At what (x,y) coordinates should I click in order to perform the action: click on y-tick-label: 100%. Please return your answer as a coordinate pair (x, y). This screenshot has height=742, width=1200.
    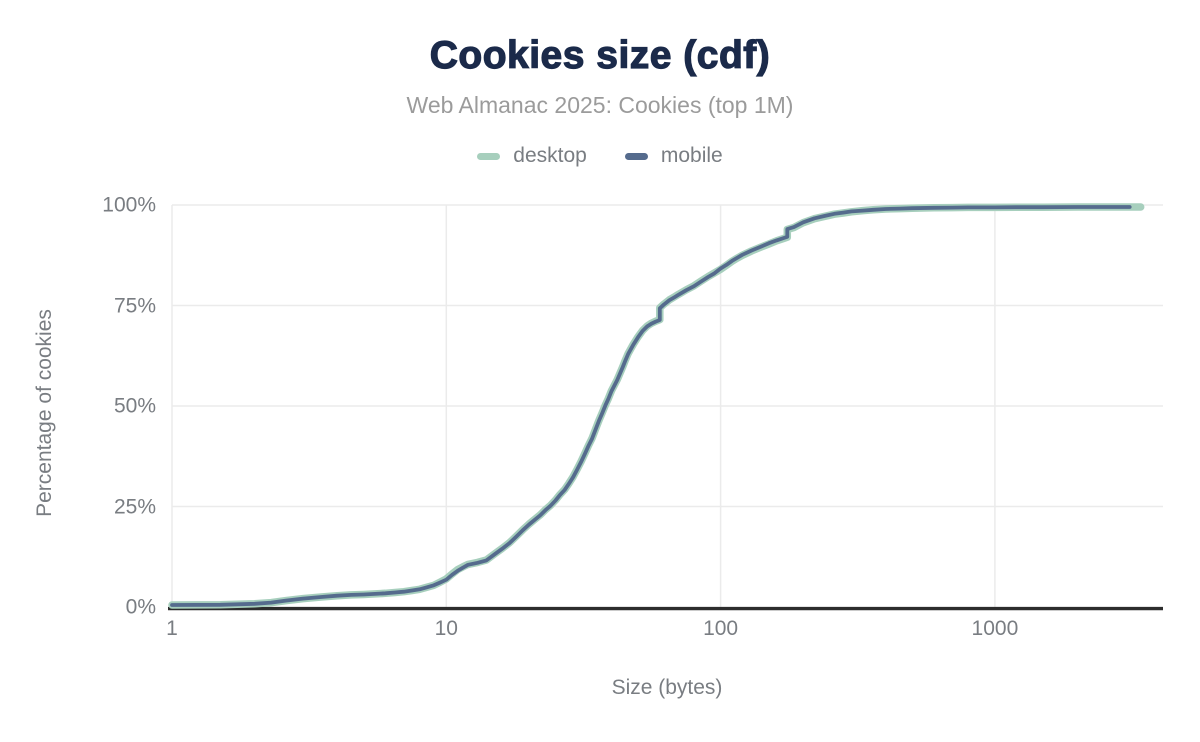
    Looking at the image, I should click on (129, 205).